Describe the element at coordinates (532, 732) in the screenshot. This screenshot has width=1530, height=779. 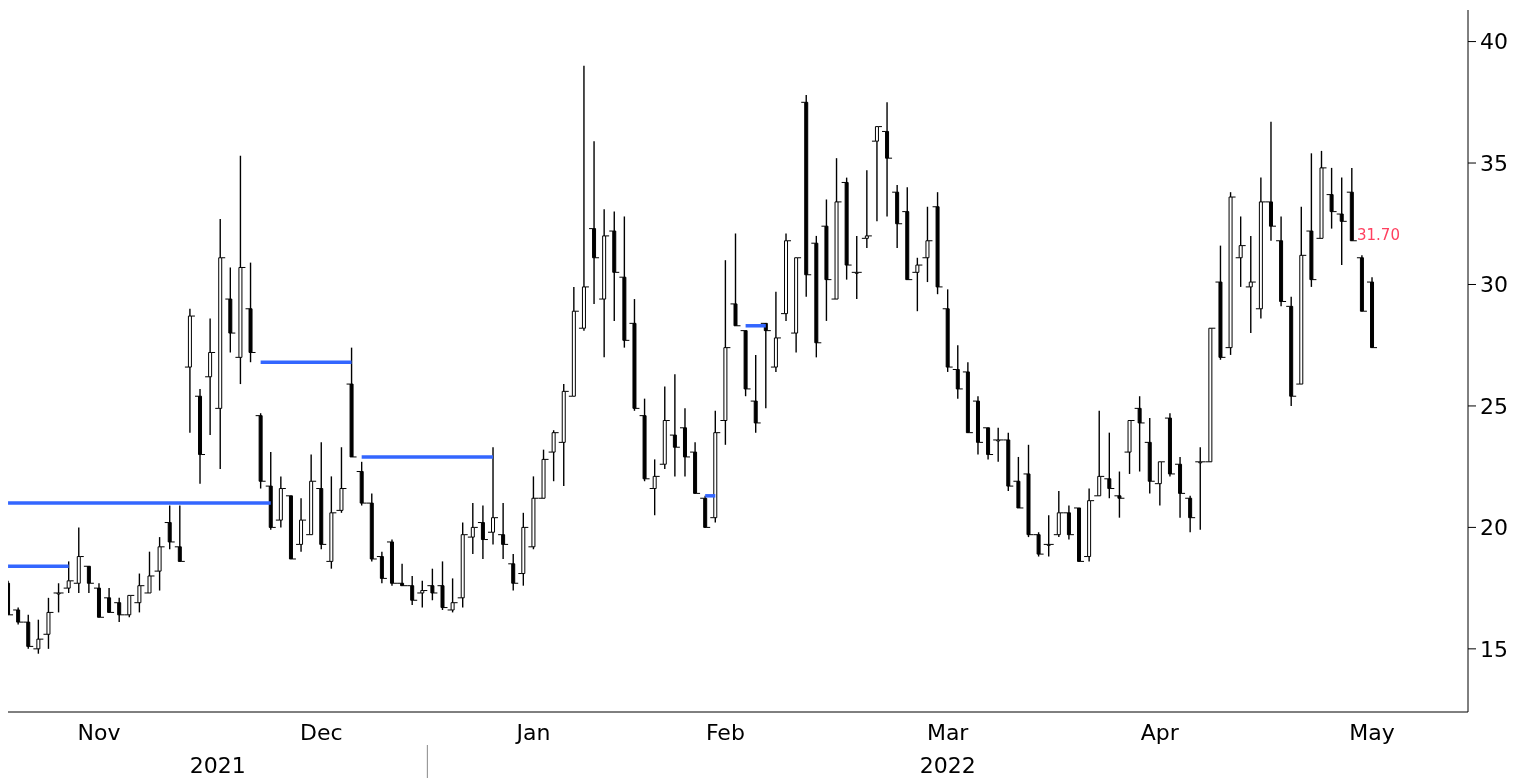
I see `x-tick-label: Jan` at that location.